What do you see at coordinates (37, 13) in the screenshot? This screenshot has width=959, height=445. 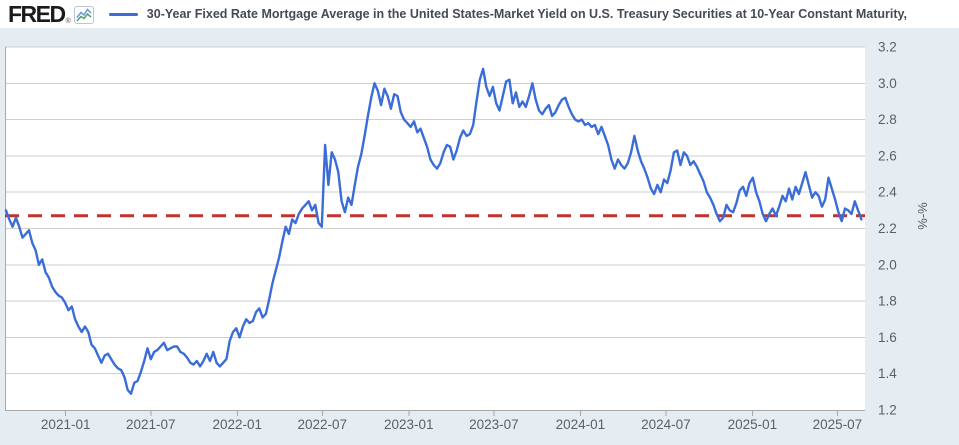 I see `fred-logo-text: FRED` at bounding box center [37, 13].